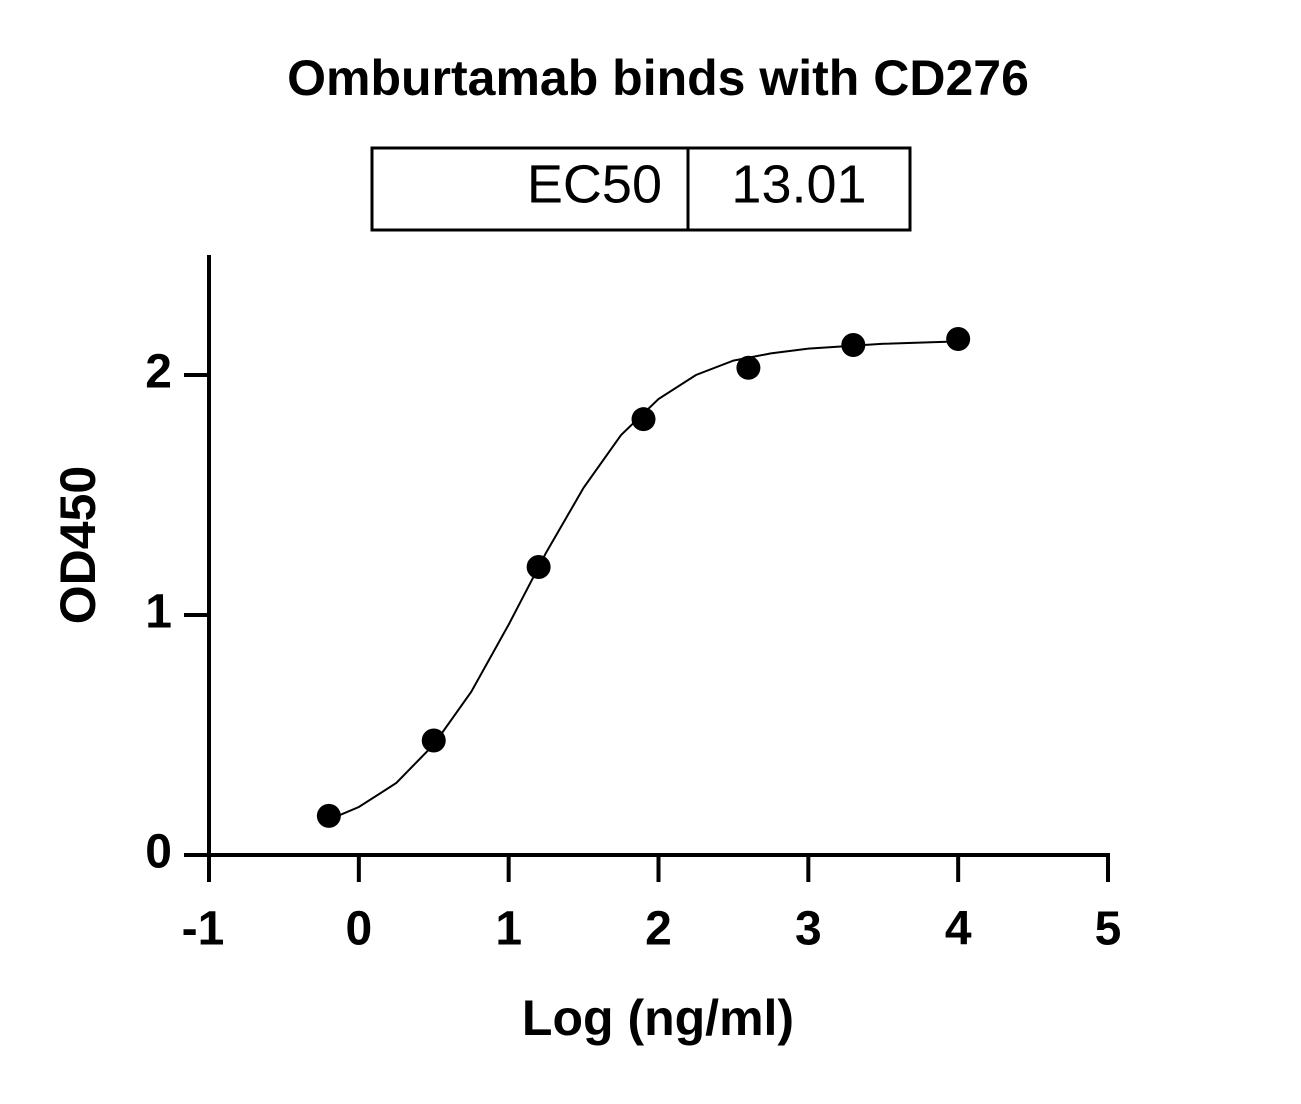 This screenshot has height=1104, width=1301. Describe the element at coordinates (1108, 929) in the screenshot. I see `x-tick-label: 5` at that location.